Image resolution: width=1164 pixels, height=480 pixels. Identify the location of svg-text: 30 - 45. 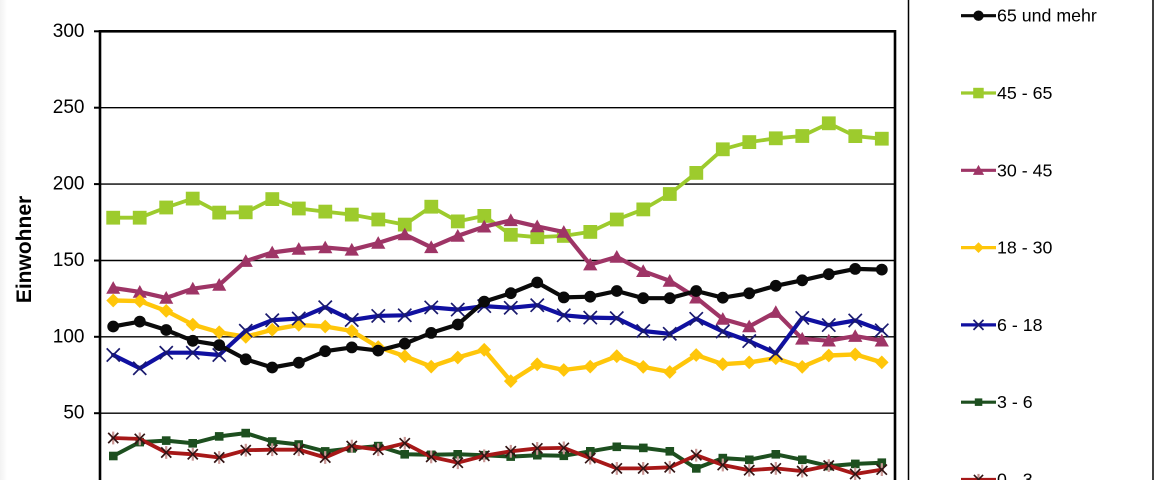
(1024, 170).